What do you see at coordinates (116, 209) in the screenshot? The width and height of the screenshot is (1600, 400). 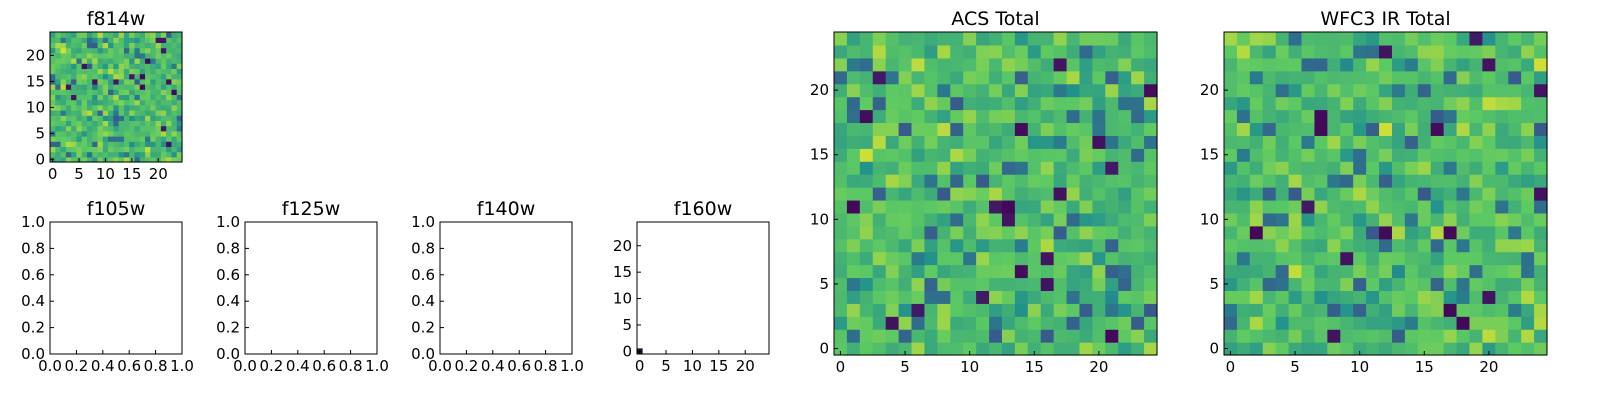 I see `panel-title: f105w` at bounding box center [116, 209].